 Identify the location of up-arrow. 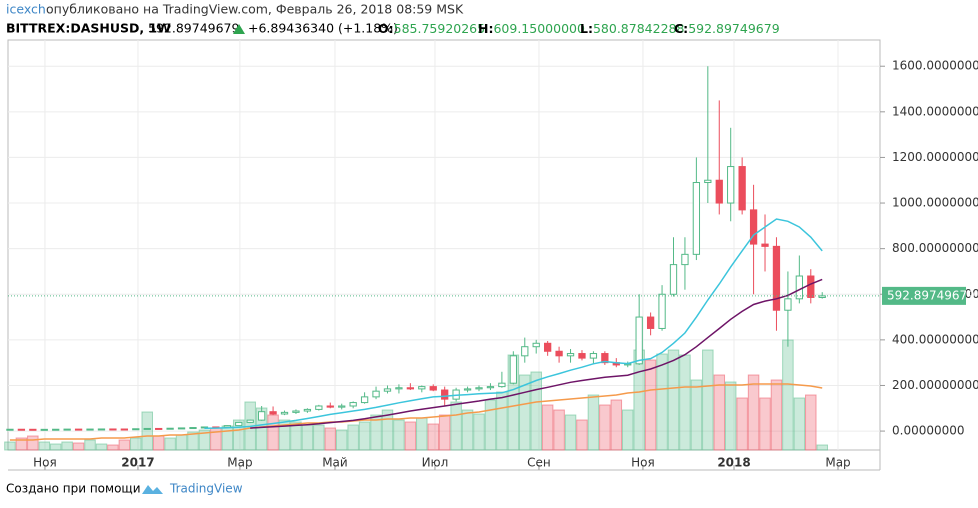
(239, 29).